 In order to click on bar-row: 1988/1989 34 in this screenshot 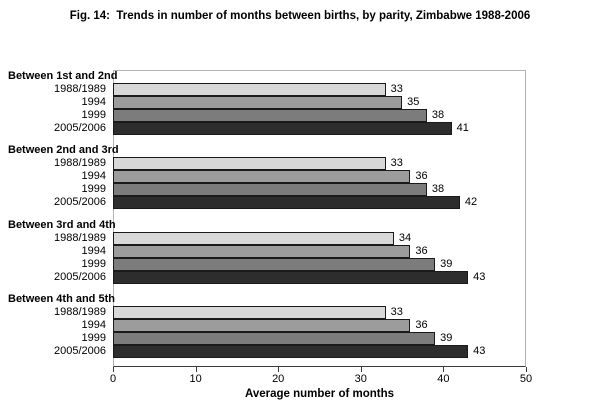, I will do `click(300, 238)`.